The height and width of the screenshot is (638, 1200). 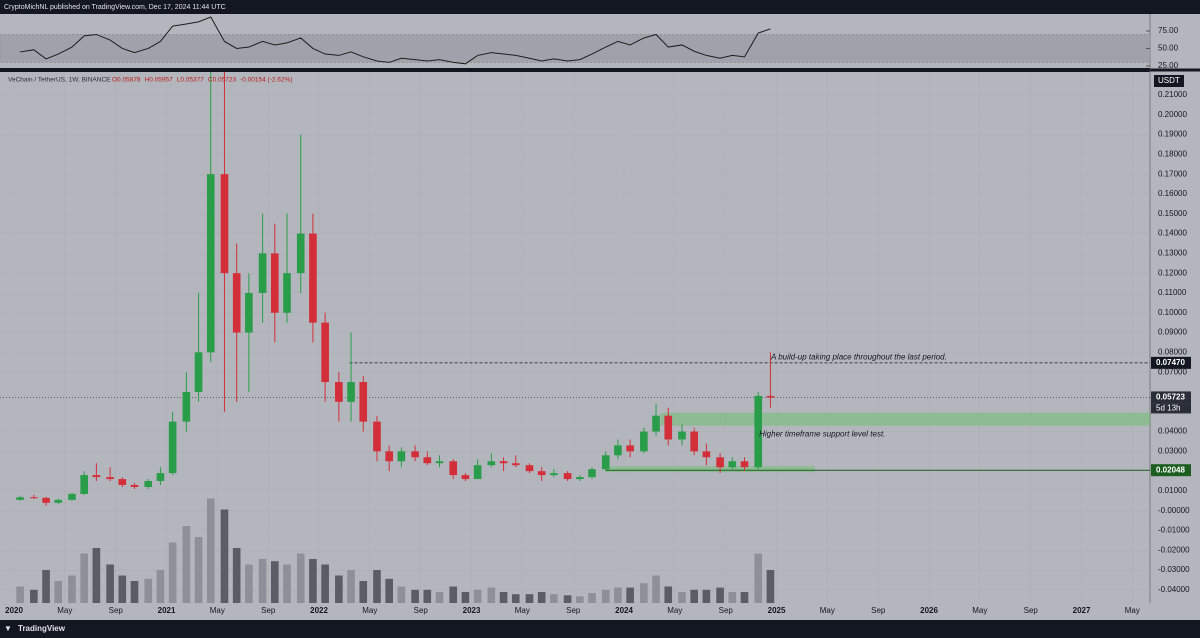 I want to click on y-tick-label: -0.03000, so click(x=1174, y=569).